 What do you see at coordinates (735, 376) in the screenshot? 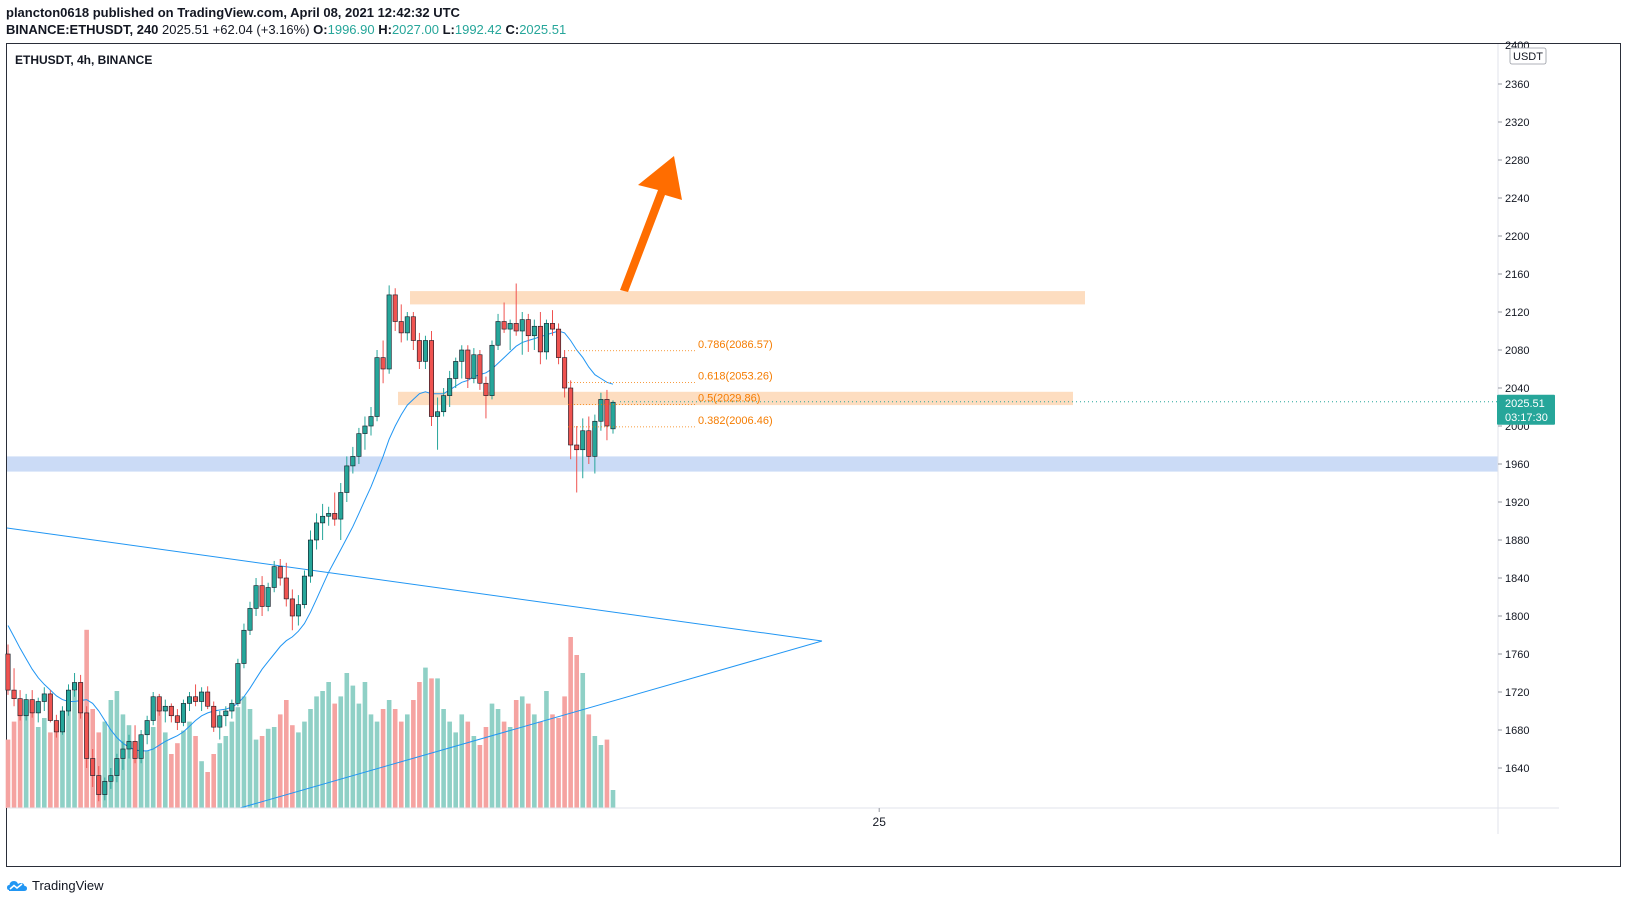
I see `fib-label: 0.618(2053.26)` at bounding box center [735, 376].